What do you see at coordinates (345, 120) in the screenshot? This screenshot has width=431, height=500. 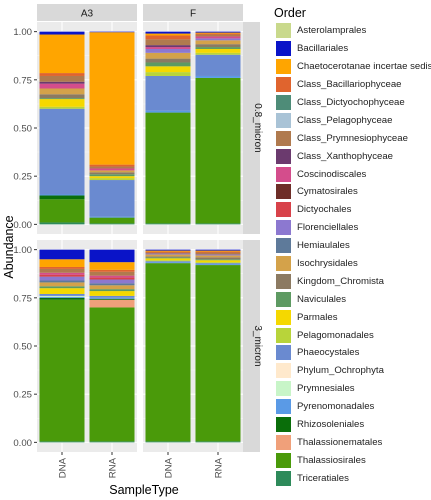 I see `legend-label: Class_Pelagophyceae` at bounding box center [345, 120].